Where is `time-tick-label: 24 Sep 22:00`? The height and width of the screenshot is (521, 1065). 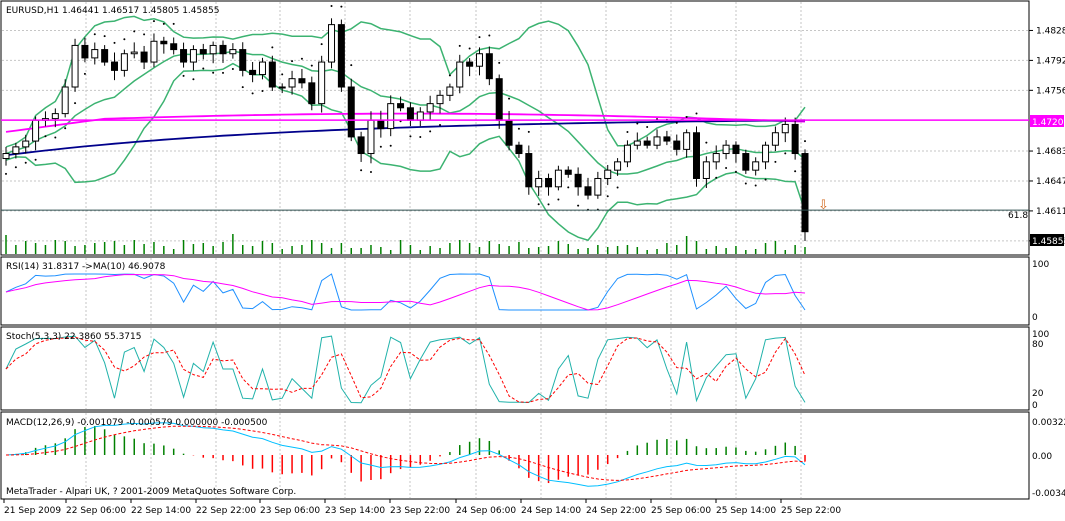 time-tick-label: 24 Sep 22:00 is located at coordinates (616, 511).